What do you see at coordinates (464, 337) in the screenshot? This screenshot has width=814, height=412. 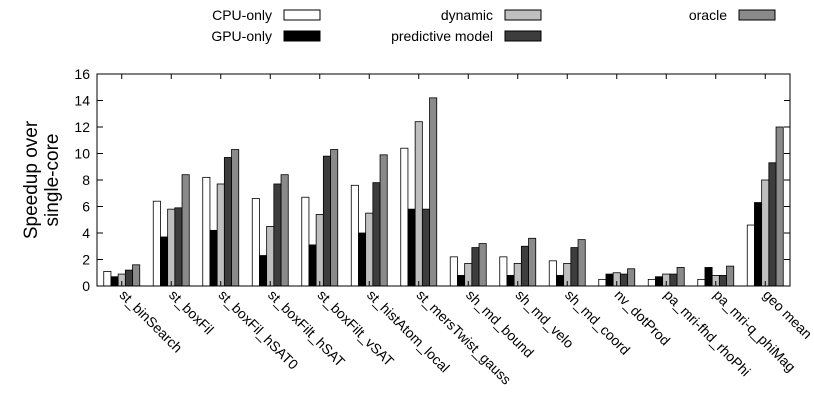 I see `x-category-label: st_mersTwist_gauss` at bounding box center [464, 337].